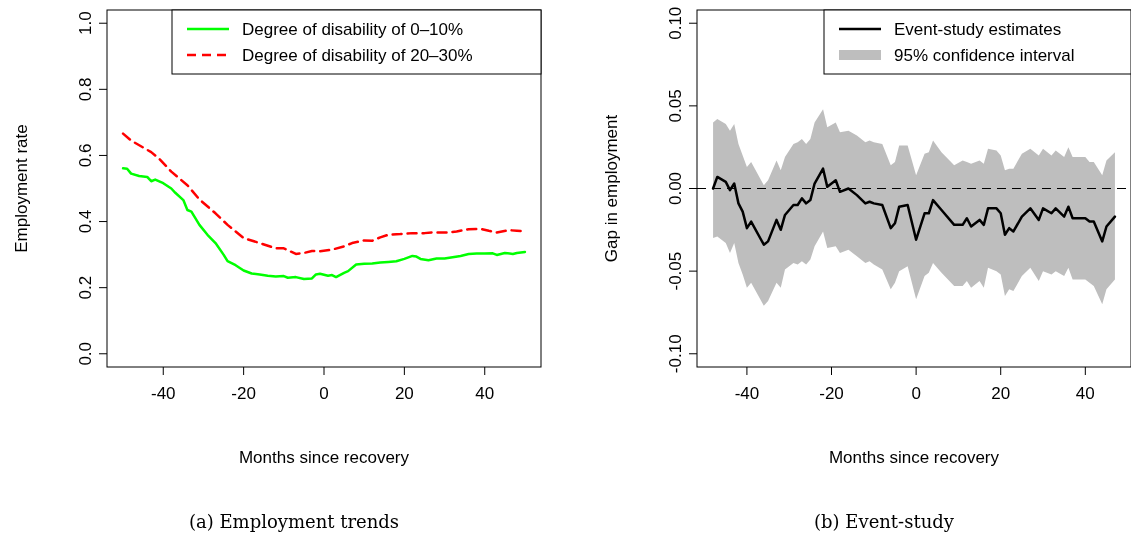  What do you see at coordinates (675, 106) in the screenshot?
I see `y-tick-label: 0.05` at bounding box center [675, 106].